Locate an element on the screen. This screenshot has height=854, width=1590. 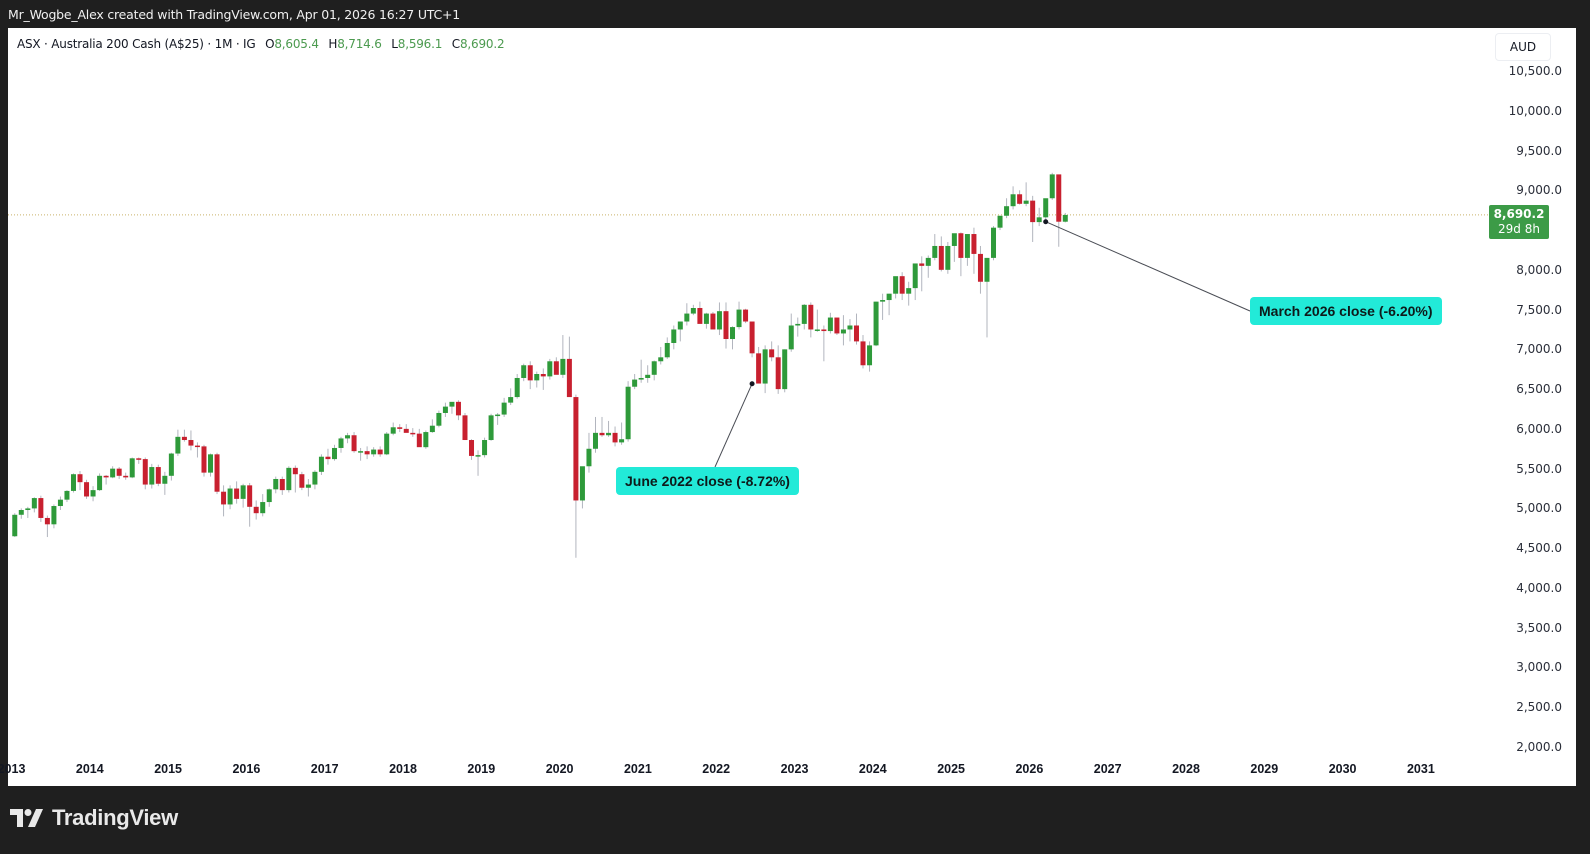
annotation-march-2026: March 2026 close (-6.20%) is located at coordinates (1346, 311).